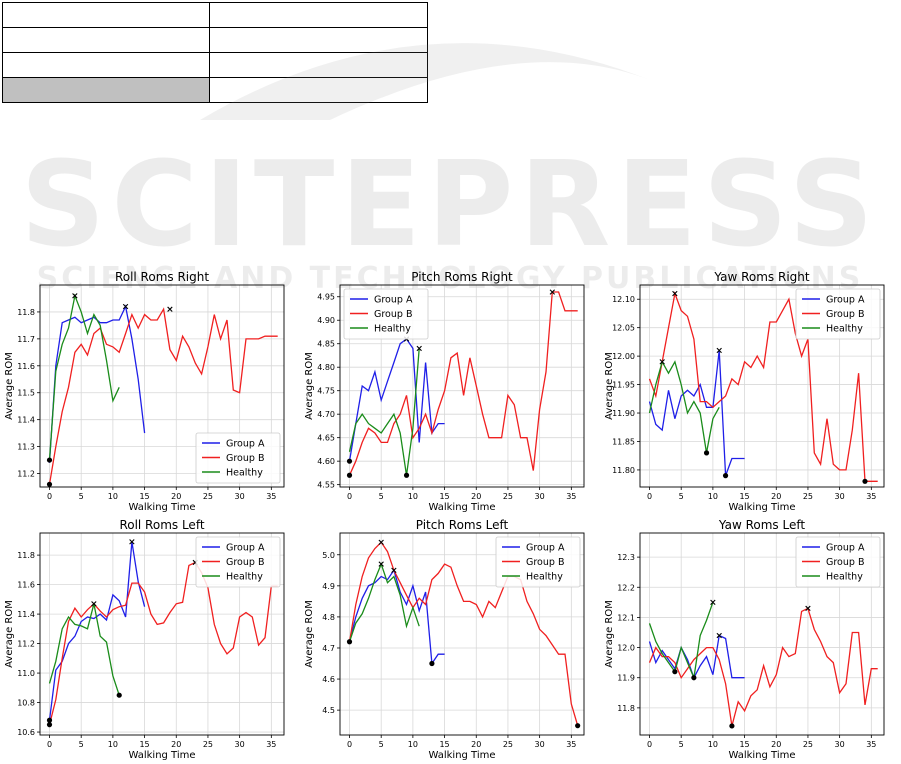 This screenshot has height=764, width=901. What do you see at coordinates (623, 328) in the screenshot?
I see `y-tick-label: 12.05` at bounding box center [623, 328].